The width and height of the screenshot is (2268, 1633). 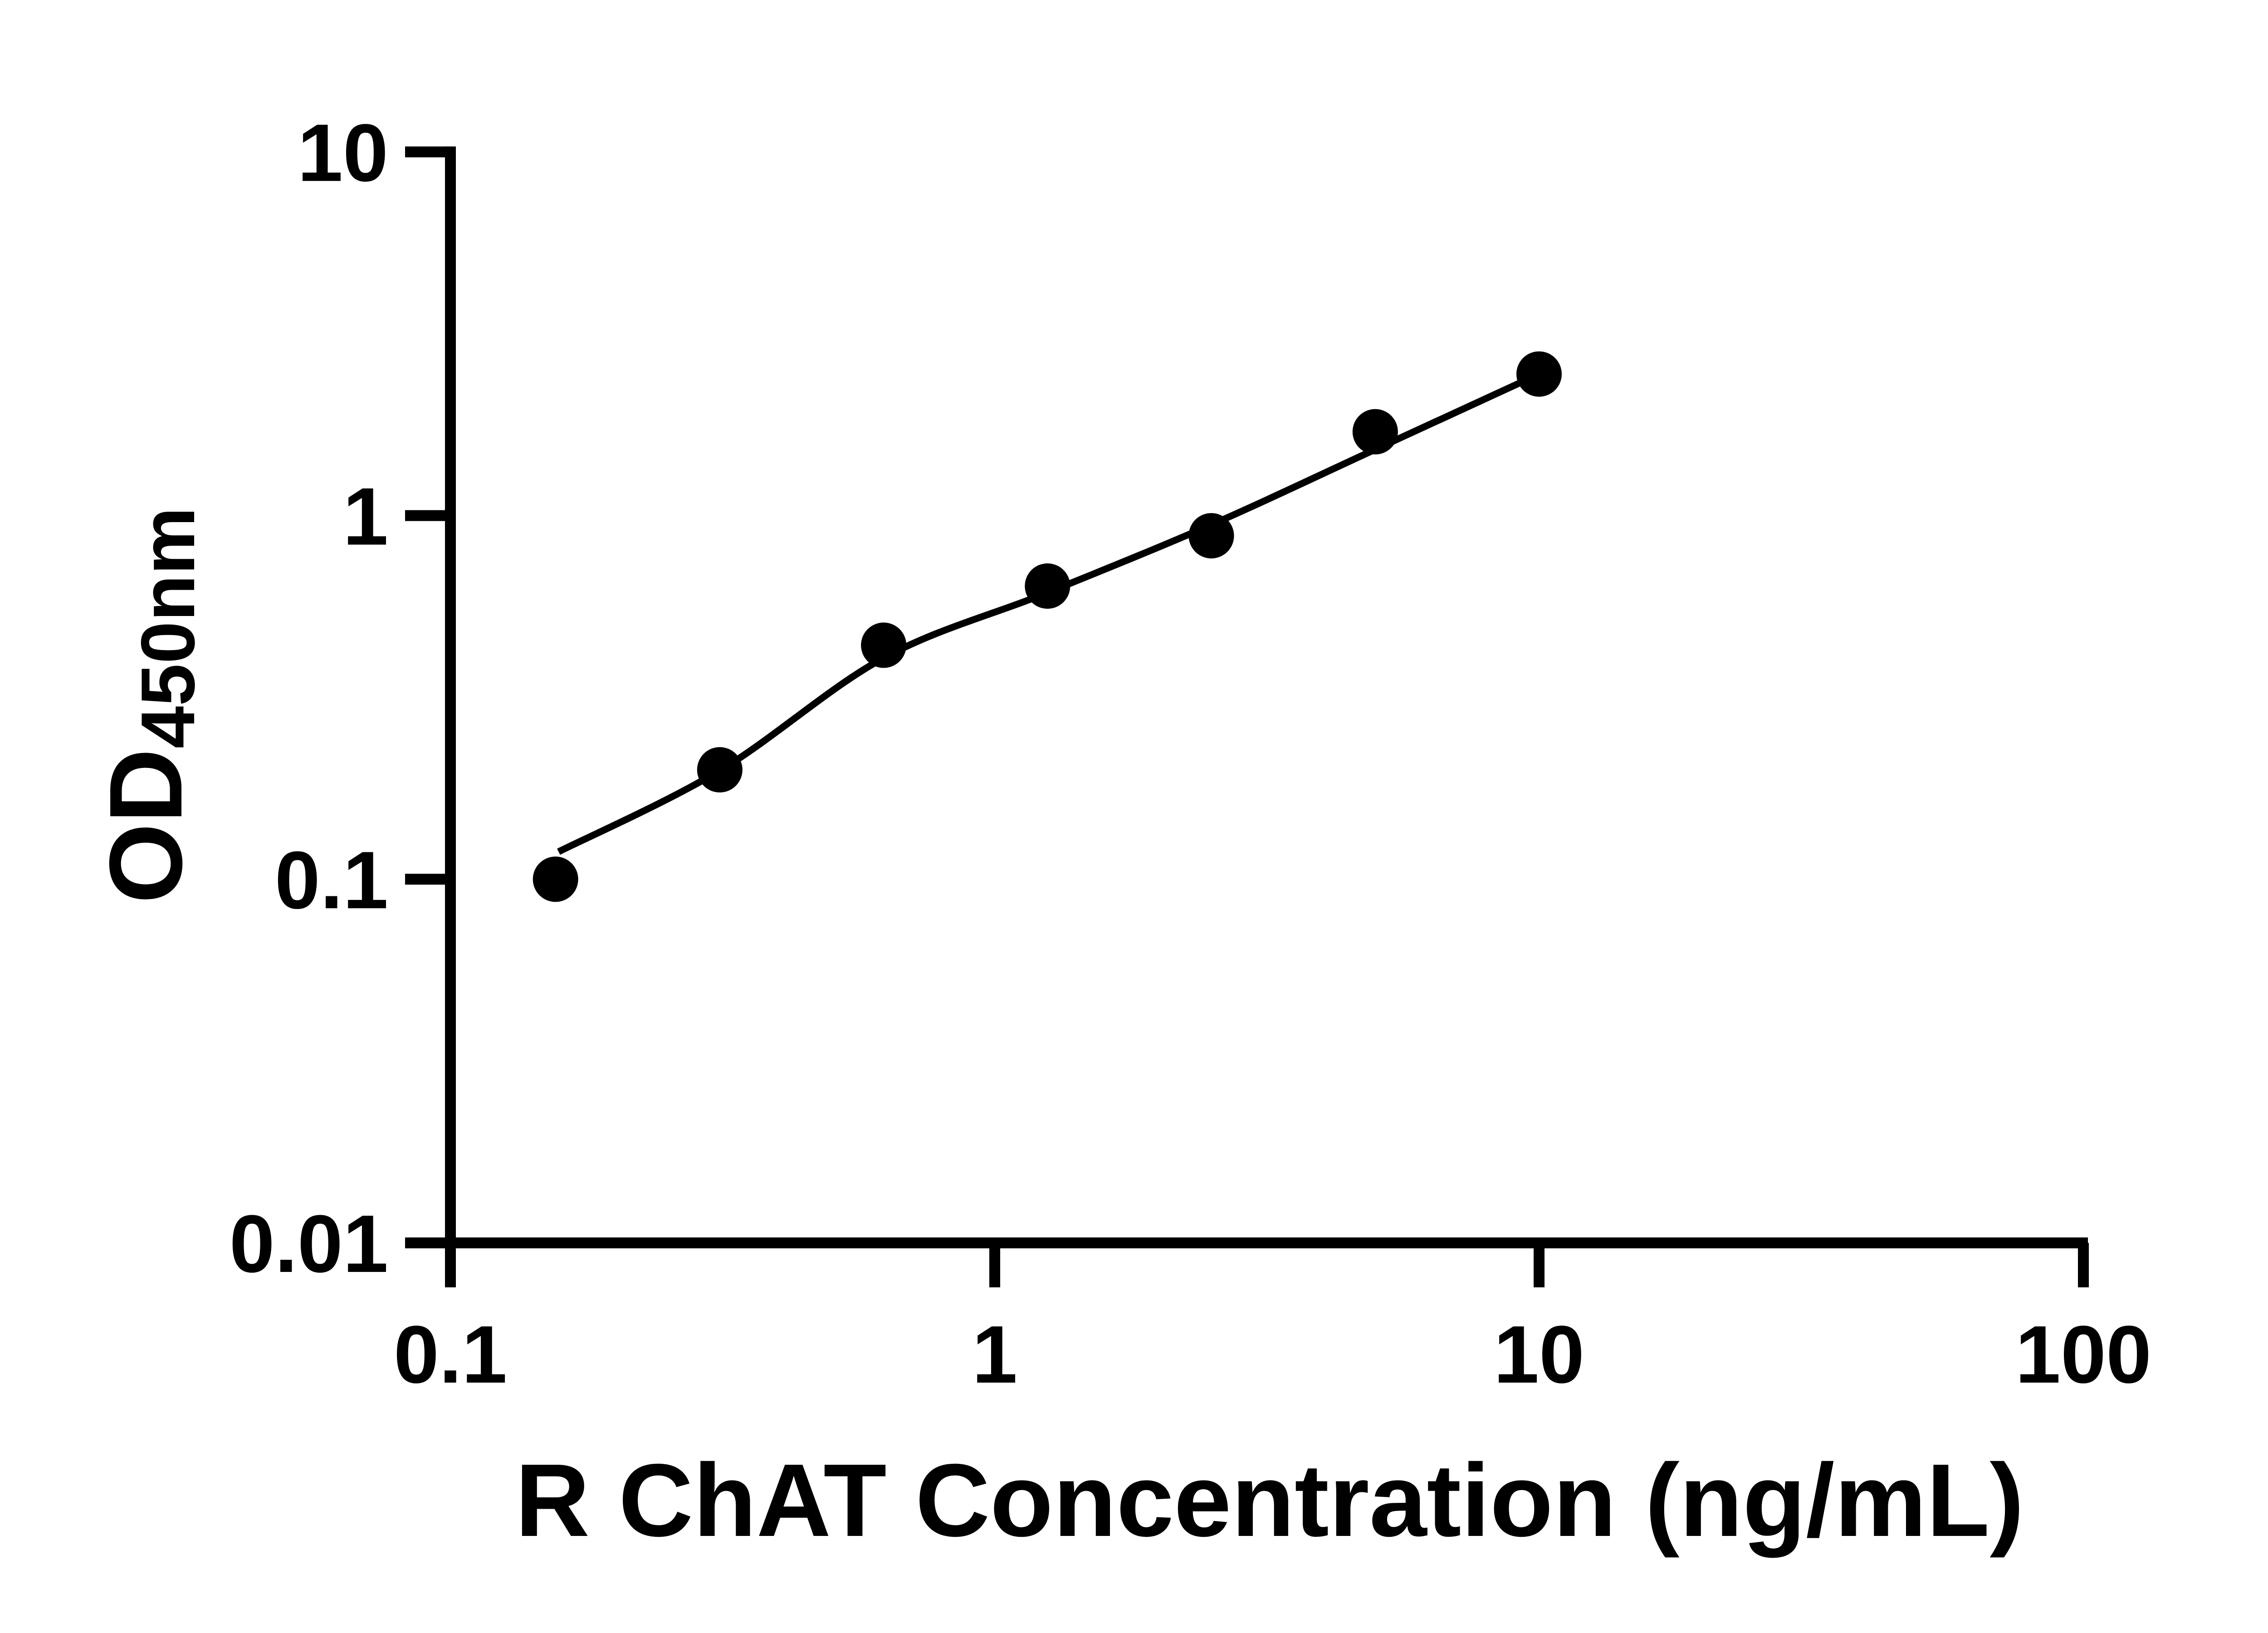 I want to click on y-tick-label: 0.01, so click(x=309, y=1244).